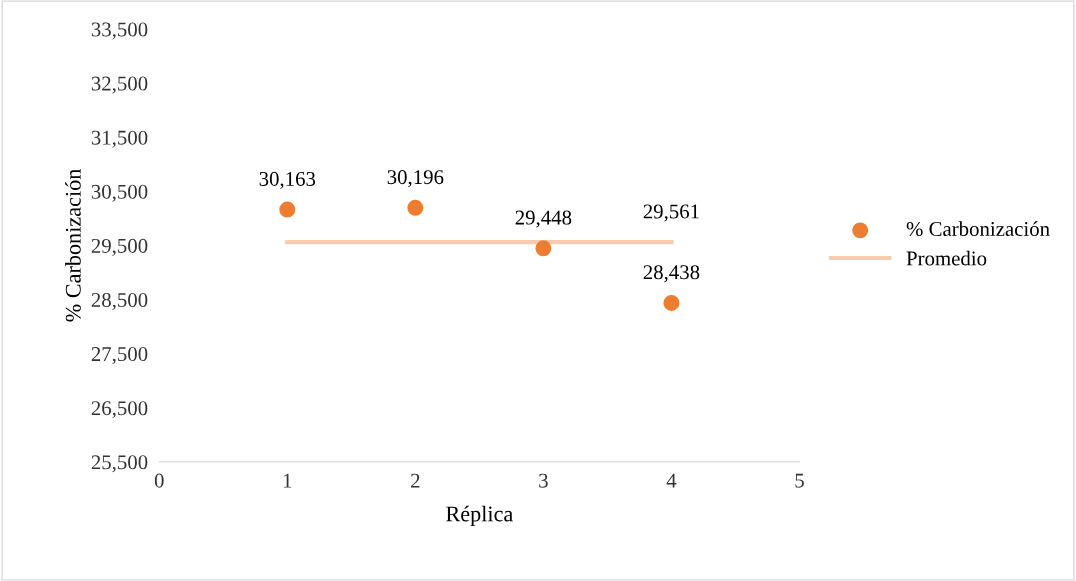 The height and width of the screenshot is (581, 1076). What do you see at coordinates (415, 480) in the screenshot?
I see `x-tick-label: 2` at bounding box center [415, 480].